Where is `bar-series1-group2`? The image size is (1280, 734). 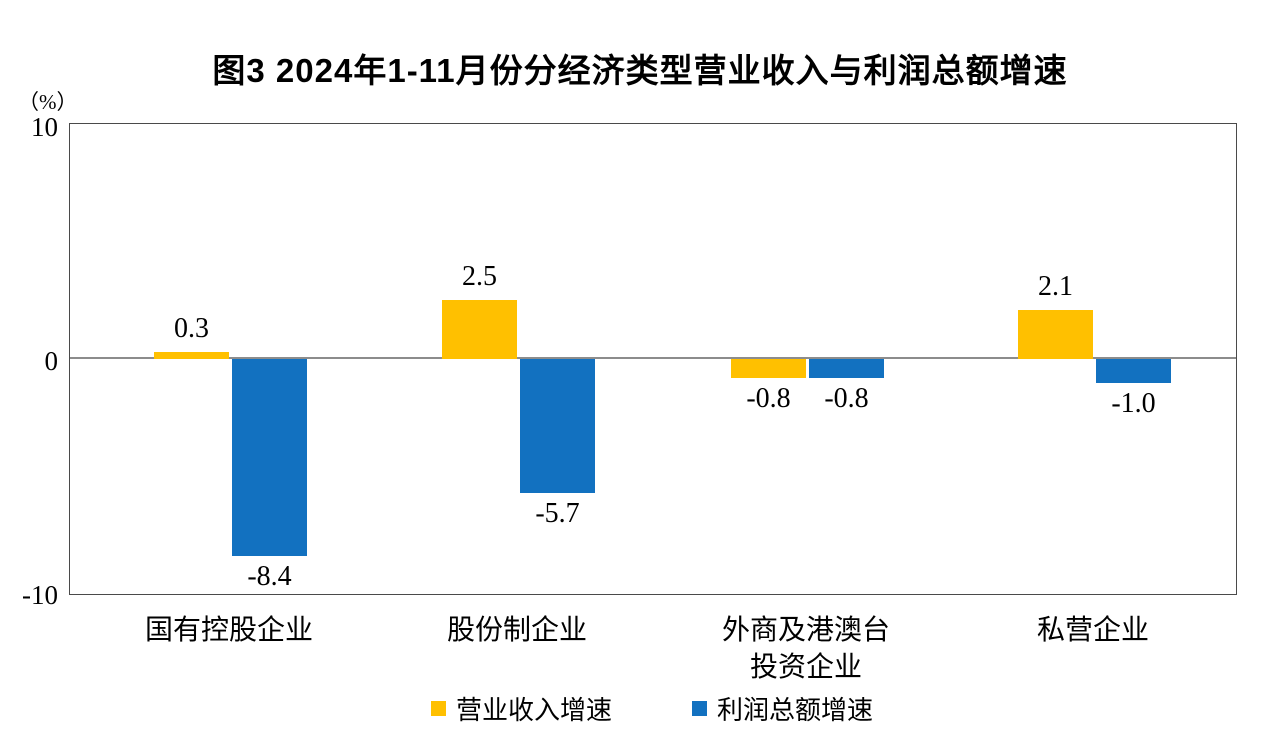
bar-series1-group2 is located at coordinates (846, 368).